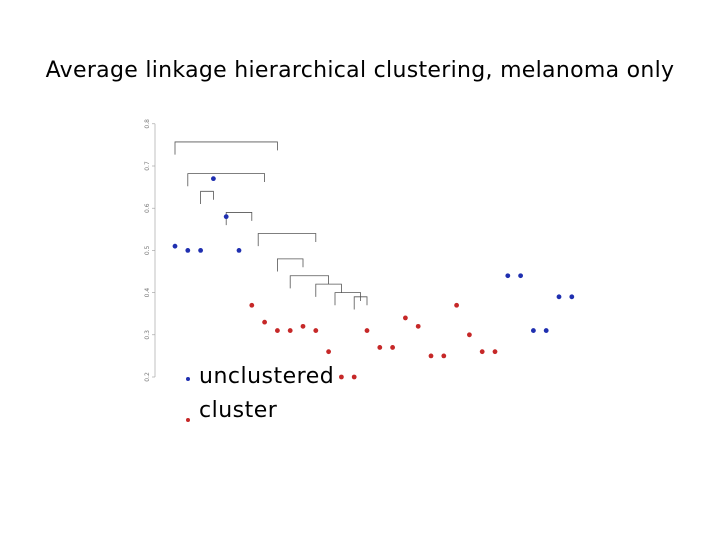 Image resolution: width=720 pixels, height=540 pixels. Describe the element at coordinates (147, 293) in the screenshot. I see `y-tick-label-2: 0.4` at that location.